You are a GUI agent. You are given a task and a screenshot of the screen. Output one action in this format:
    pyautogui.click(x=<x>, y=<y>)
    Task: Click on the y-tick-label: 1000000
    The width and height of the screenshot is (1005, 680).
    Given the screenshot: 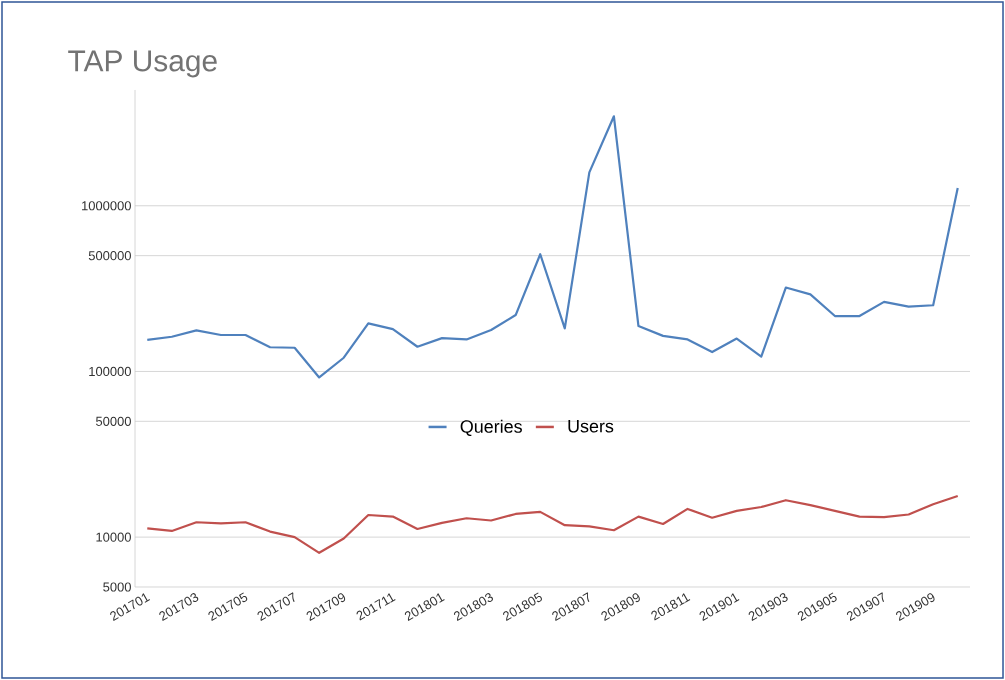 What is the action you would take?
    pyautogui.click(x=106, y=206)
    